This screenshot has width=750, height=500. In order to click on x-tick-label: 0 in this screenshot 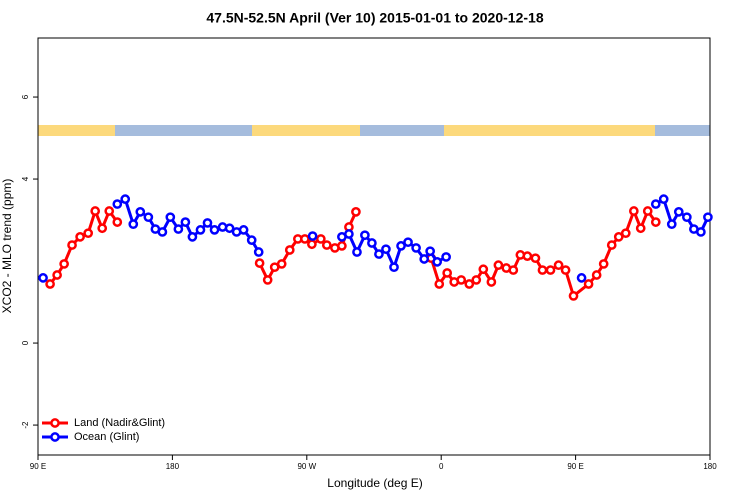, I will do `click(441, 466)`.